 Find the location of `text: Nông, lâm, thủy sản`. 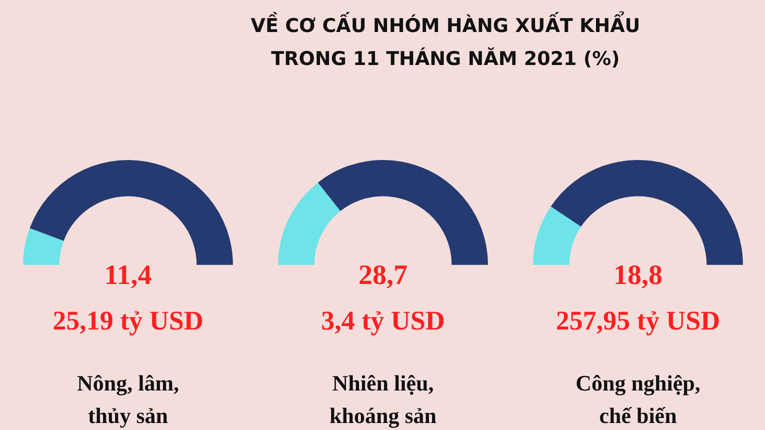

text: Nông, lâm, thủy sản is located at coordinates (128, 399).